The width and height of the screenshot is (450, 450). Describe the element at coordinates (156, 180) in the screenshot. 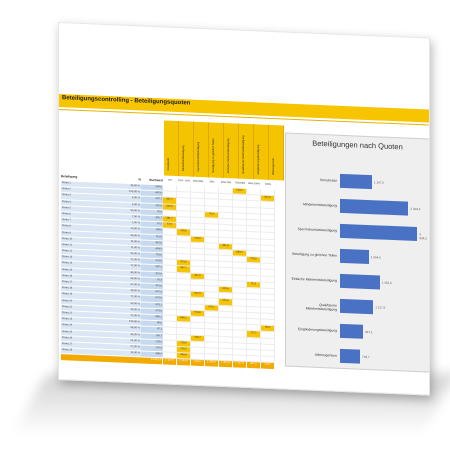

I see `header-value: Buchwert` at that location.